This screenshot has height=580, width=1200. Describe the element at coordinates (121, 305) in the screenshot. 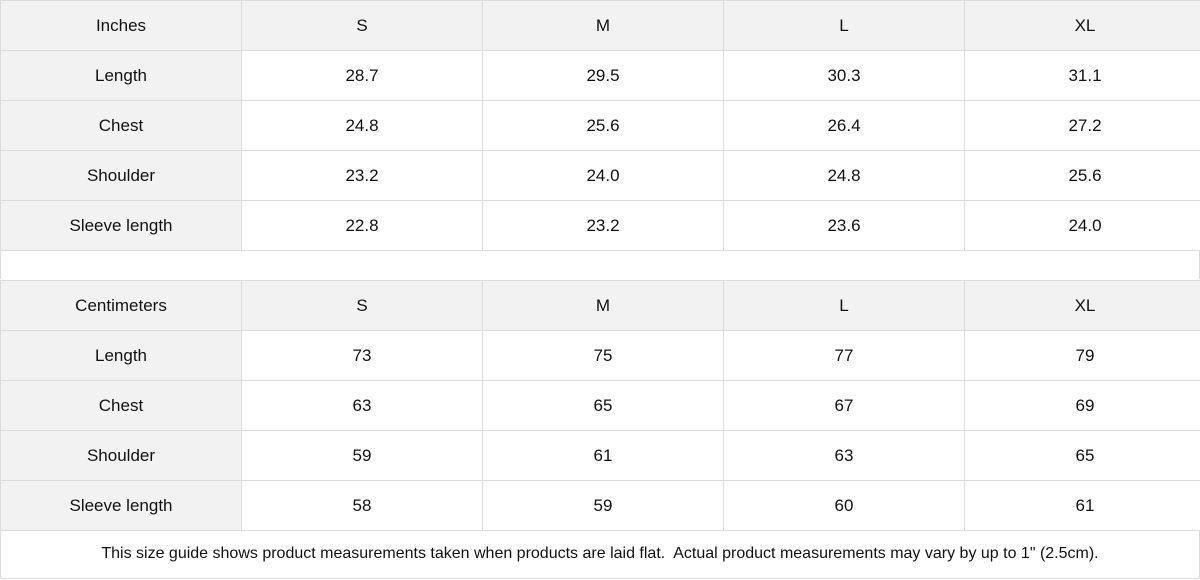

I see `unit-header: Centimeters` at that location.